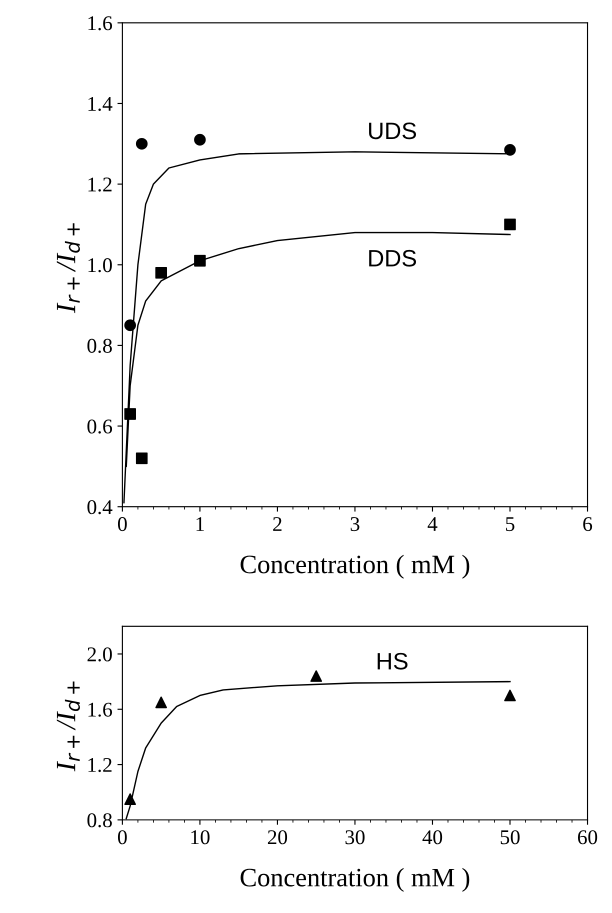 The width and height of the screenshot is (612, 913). Describe the element at coordinates (355, 524) in the screenshot. I see `x-tick-label: 3` at that location.